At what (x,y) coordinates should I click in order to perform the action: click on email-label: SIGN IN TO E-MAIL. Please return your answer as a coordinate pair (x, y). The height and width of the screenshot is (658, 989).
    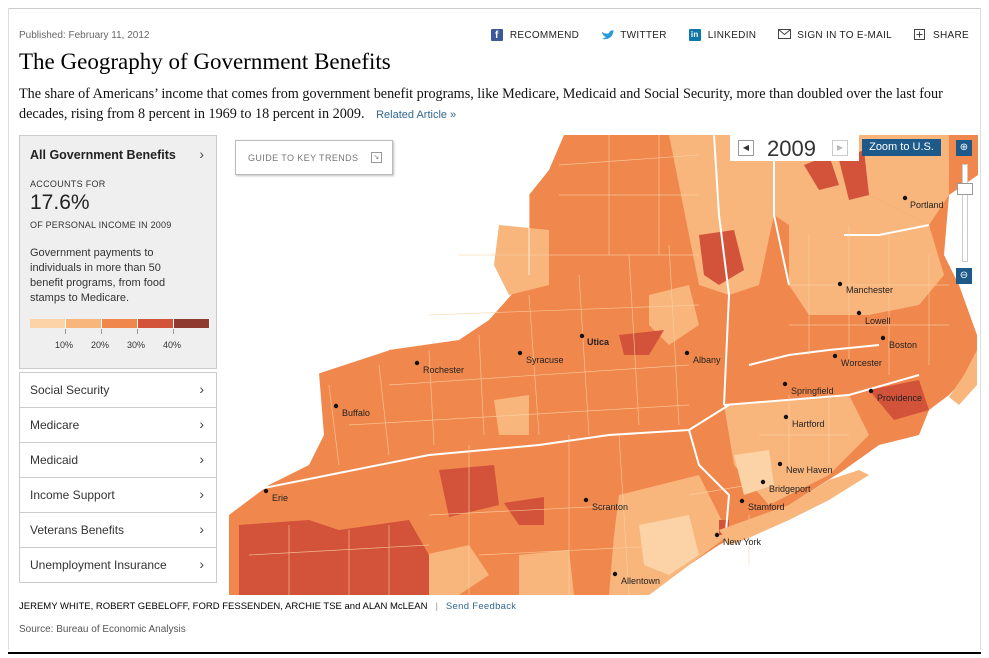
    Looking at the image, I should click on (845, 35).